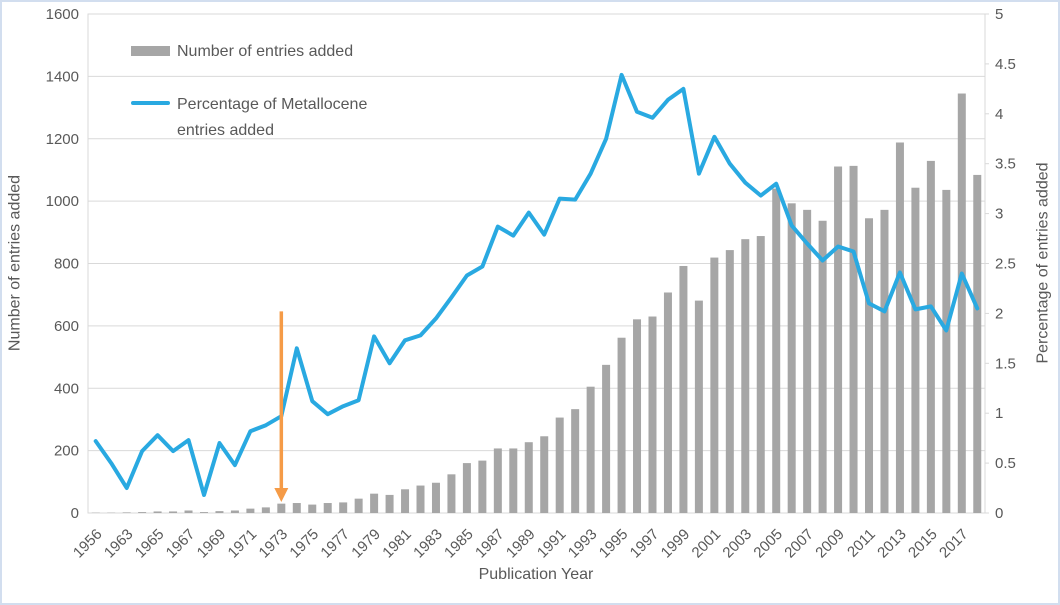 This screenshot has height=605, width=1060. What do you see at coordinates (552, 544) in the screenshot?
I see `svg-text: 1991` at bounding box center [552, 544].